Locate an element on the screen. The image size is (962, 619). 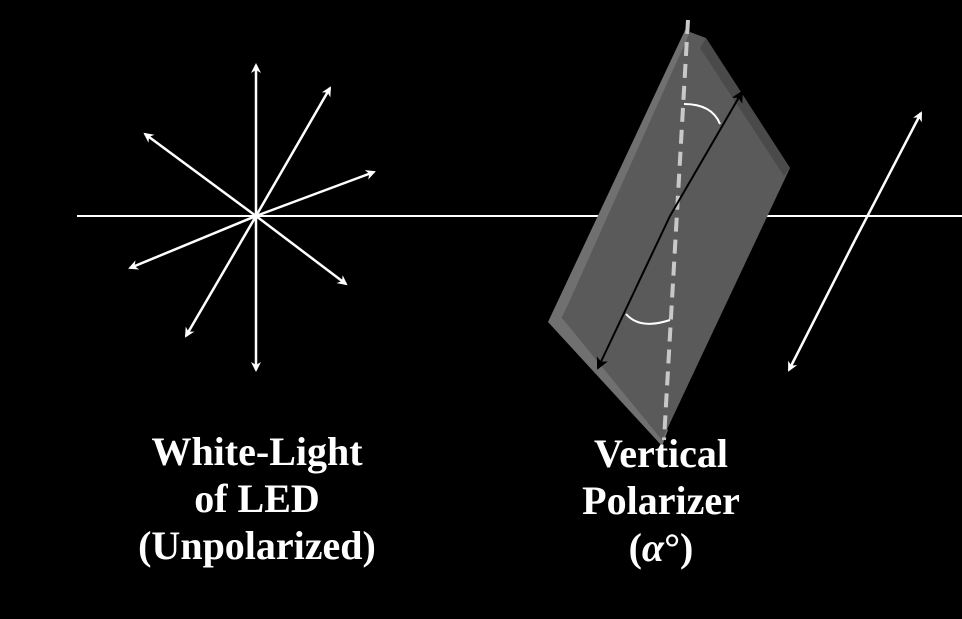
alpha-symbol: α is located at coordinates (653, 547).